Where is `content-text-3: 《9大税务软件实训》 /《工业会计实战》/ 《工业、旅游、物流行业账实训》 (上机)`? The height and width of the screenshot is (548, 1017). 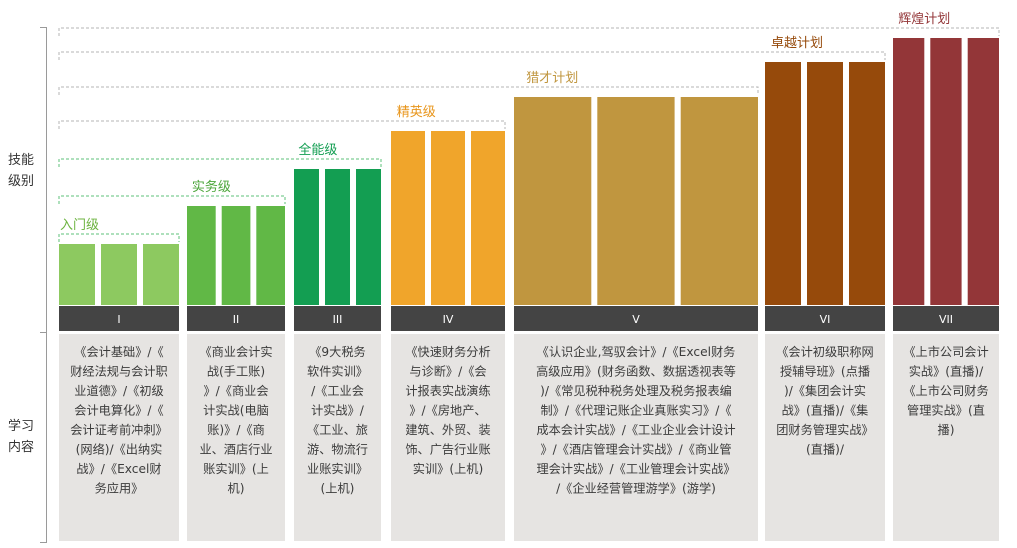
content-text-3: 《9大税务软件实训》 /《工业会计实战》/ 《工业、旅游、物流行业账实训》 (上机) is located at coordinates (337, 420).